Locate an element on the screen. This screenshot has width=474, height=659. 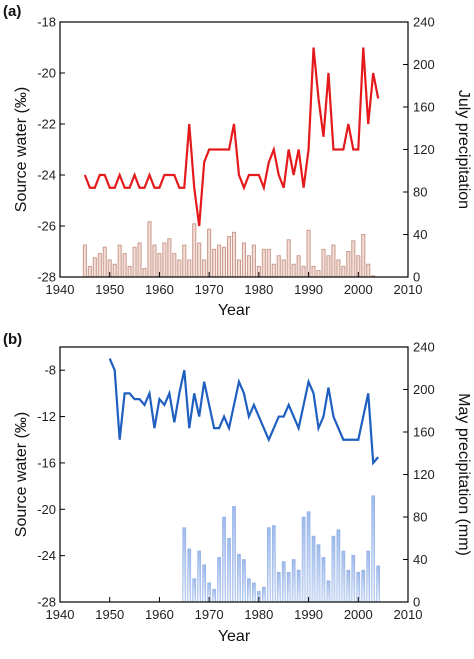
x-tick-label: 1970 is located at coordinates (209, 614).